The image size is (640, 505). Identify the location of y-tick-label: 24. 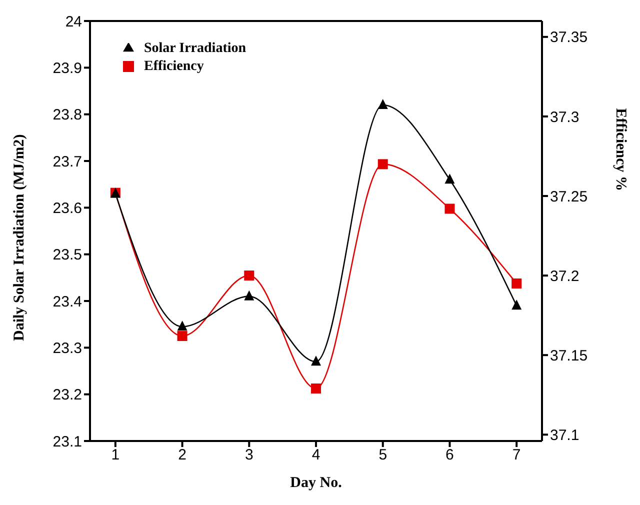
(73, 21).